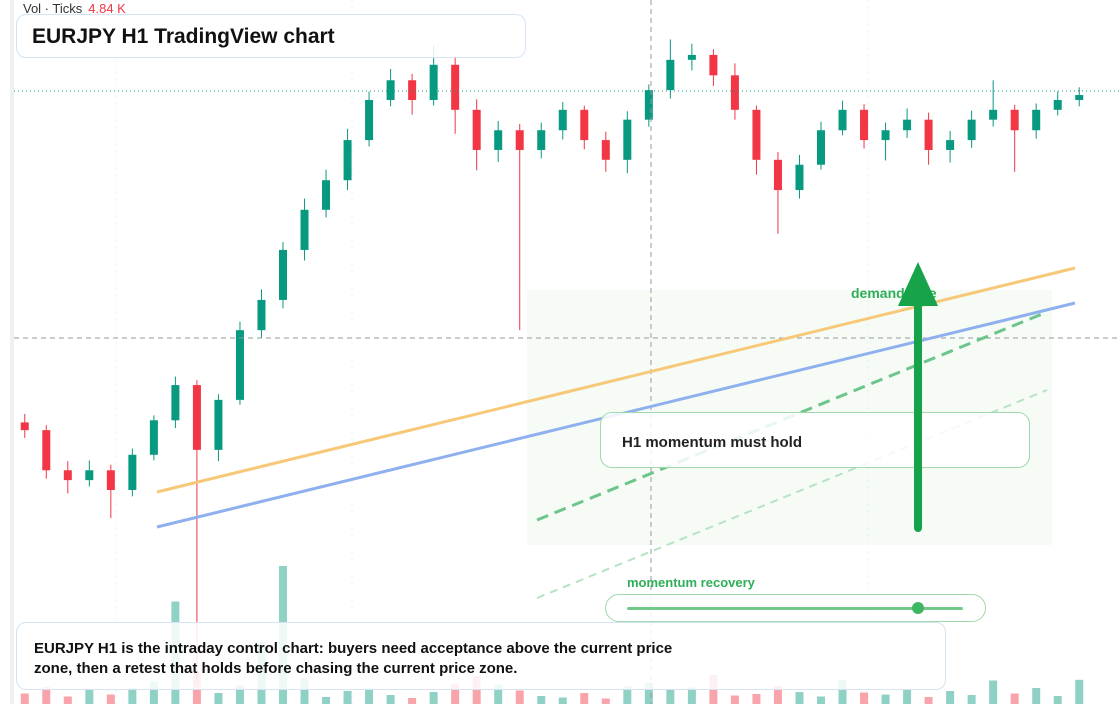  What do you see at coordinates (691, 582) in the screenshot?
I see `slider-label: momentum recovery` at bounding box center [691, 582].